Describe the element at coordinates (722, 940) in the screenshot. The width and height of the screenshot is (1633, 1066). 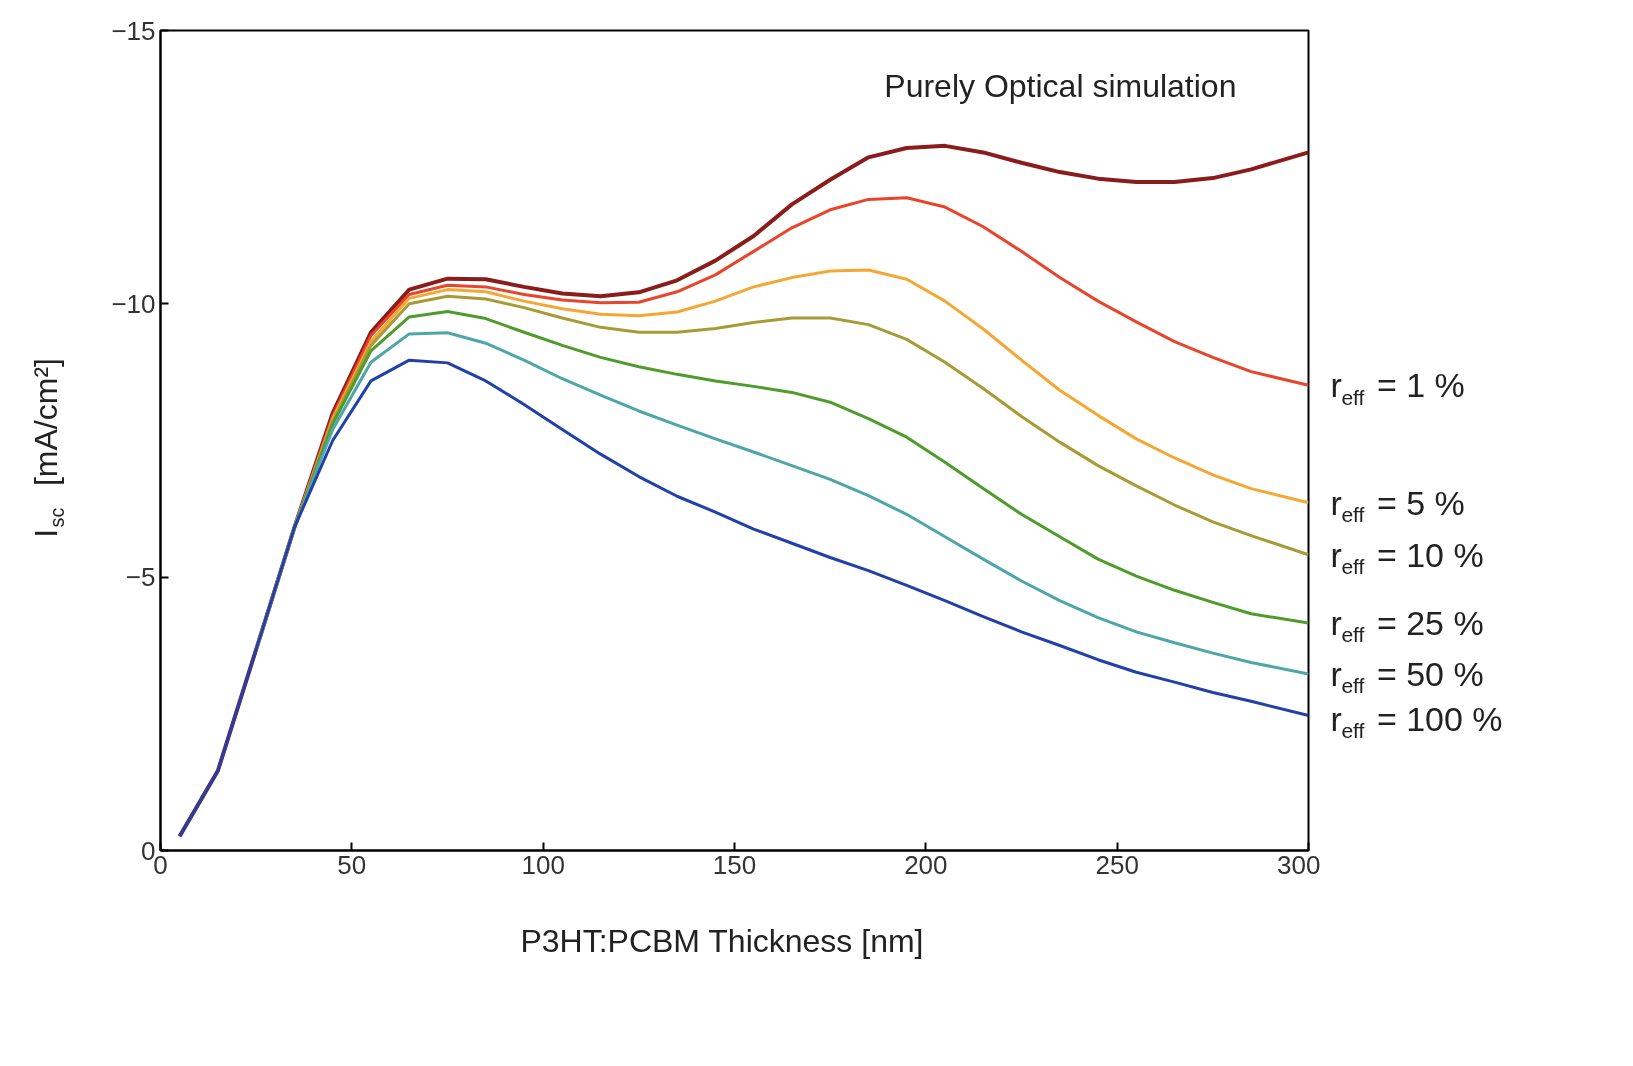
I see `x-axis-title: P3HT:PCBM Thickness [nm]` at that location.